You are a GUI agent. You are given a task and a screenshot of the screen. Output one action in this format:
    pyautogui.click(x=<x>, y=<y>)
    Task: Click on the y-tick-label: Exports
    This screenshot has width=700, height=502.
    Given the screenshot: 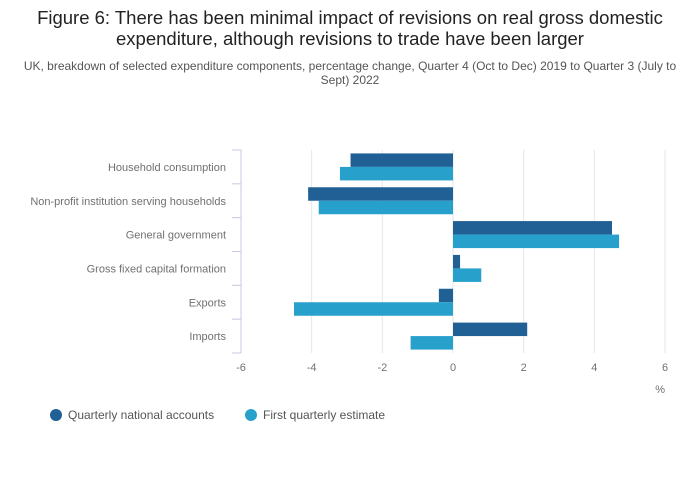 What is the action you would take?
    pyautogui.click(x=208, y=303)
    